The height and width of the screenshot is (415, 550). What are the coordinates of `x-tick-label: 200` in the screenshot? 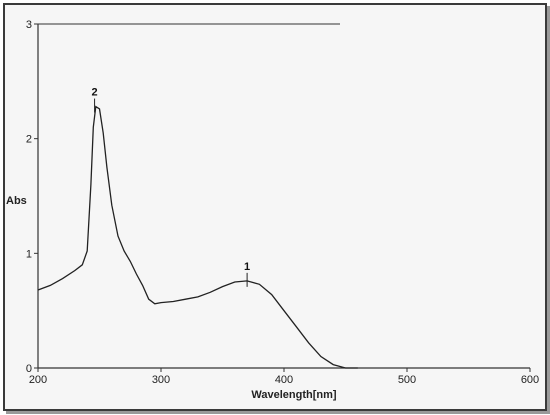 It's located at (38, 380).